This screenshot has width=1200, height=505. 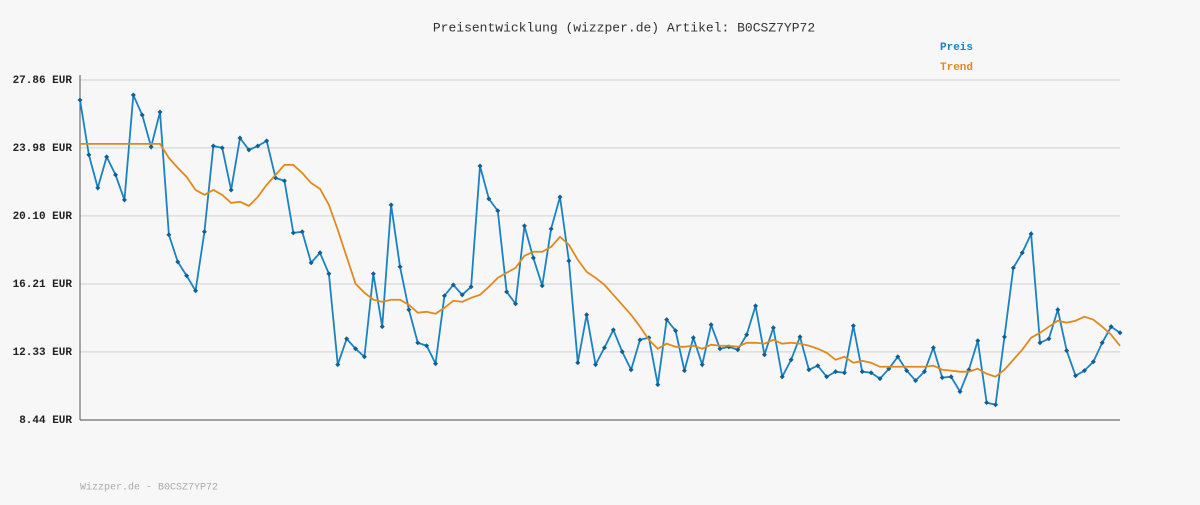 I want to click on legend-label: Trend, so click(x=956, y=68).